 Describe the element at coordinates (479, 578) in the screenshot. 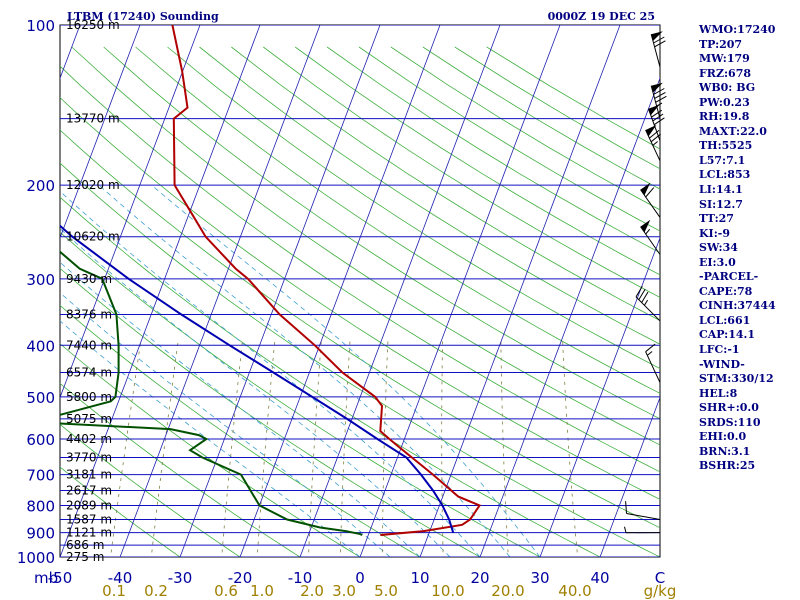

I see `temperature-tick-label: 20` at that location.